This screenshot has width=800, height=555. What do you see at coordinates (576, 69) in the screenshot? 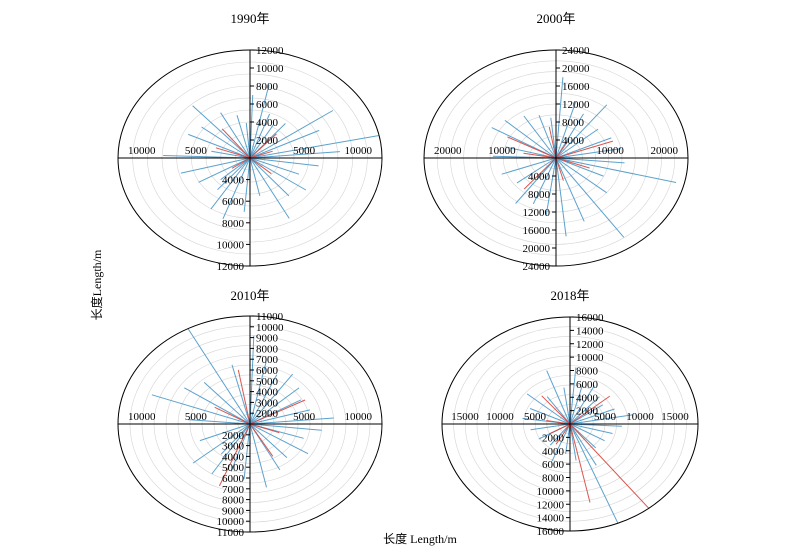
I see `y-tick-label: 20000` at bounding box center [576, 69].